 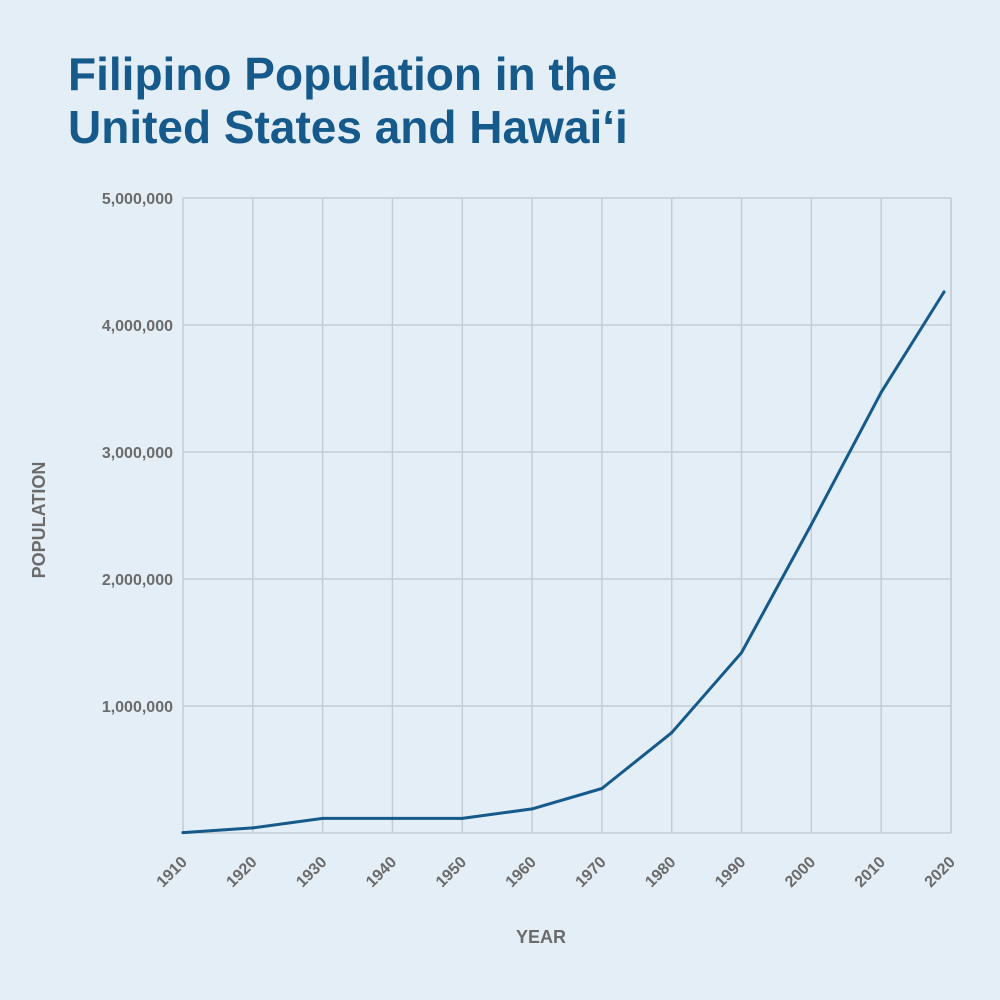 I want to click on x-tick-label: 2010, so click(x=870, y=872).